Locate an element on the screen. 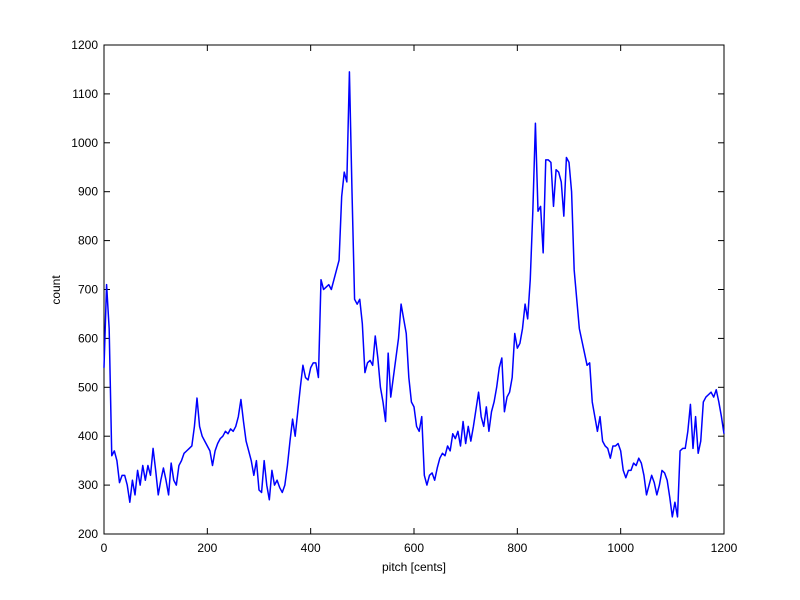 This screenshot has height=600, width=800. y-tick-label: 1100 is located at coordinates (85, 94).